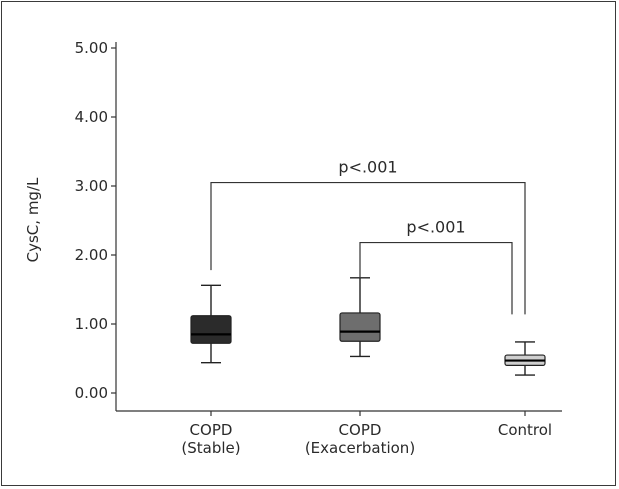 The height and width of the screenshot is (489, 619). Describe the element at coordinates (91, 393) in the screenshot. I see `y-tick-label: 0.00` at that location.